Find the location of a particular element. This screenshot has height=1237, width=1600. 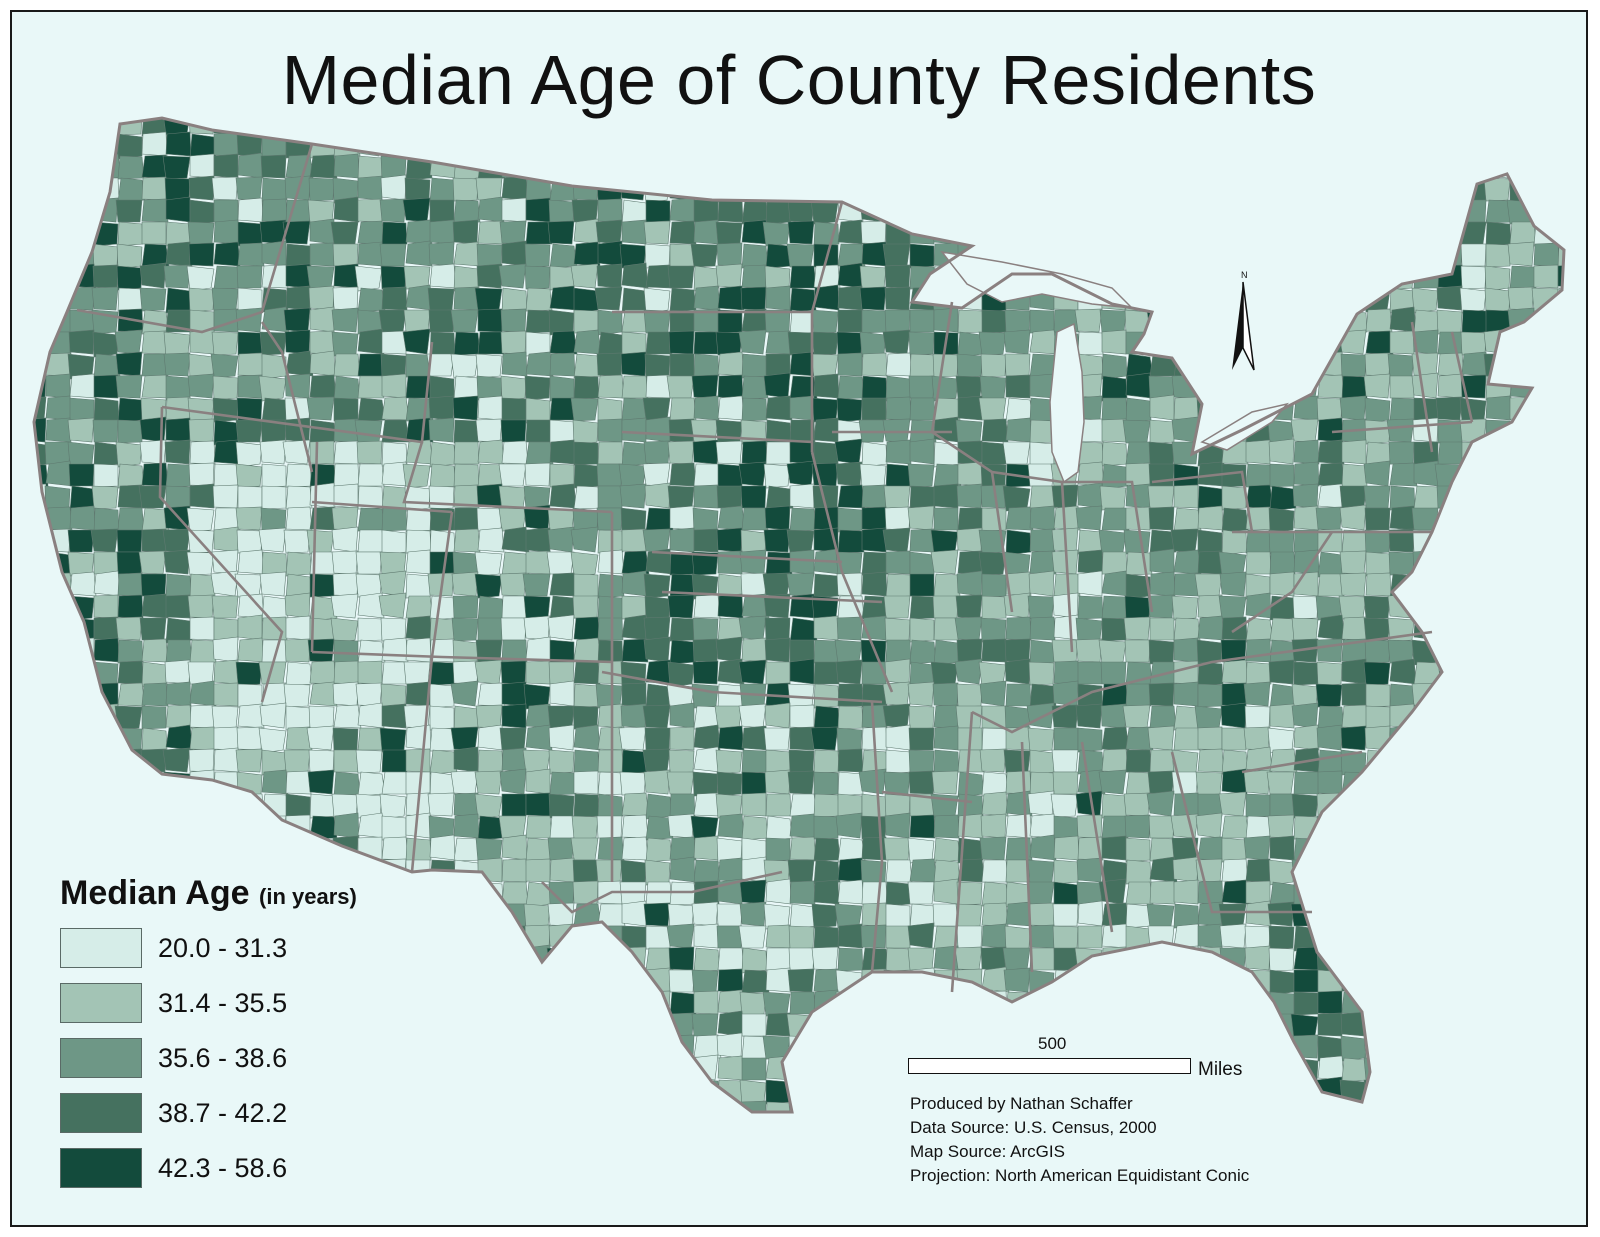

legend-item: 20.0 - 31.3 is located at coordinates (240, 948).